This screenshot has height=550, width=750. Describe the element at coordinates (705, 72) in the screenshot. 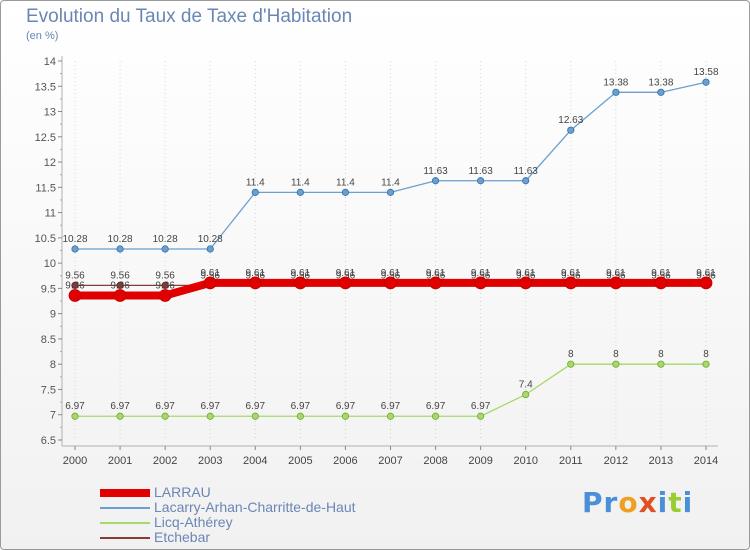

I see `data-label-lacarry-arhan-charritte-de-haut: 13.58` at that location.